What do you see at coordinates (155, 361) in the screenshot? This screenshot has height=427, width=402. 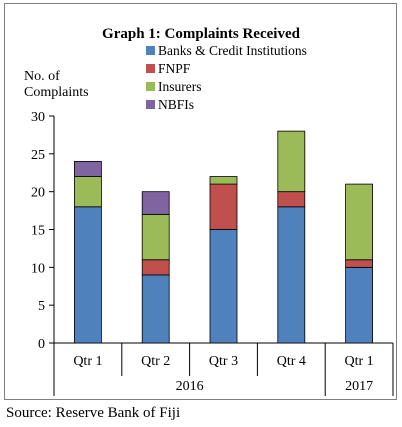 I see `x-tick-label: Qtr 2` at bounding box center [155, 361].